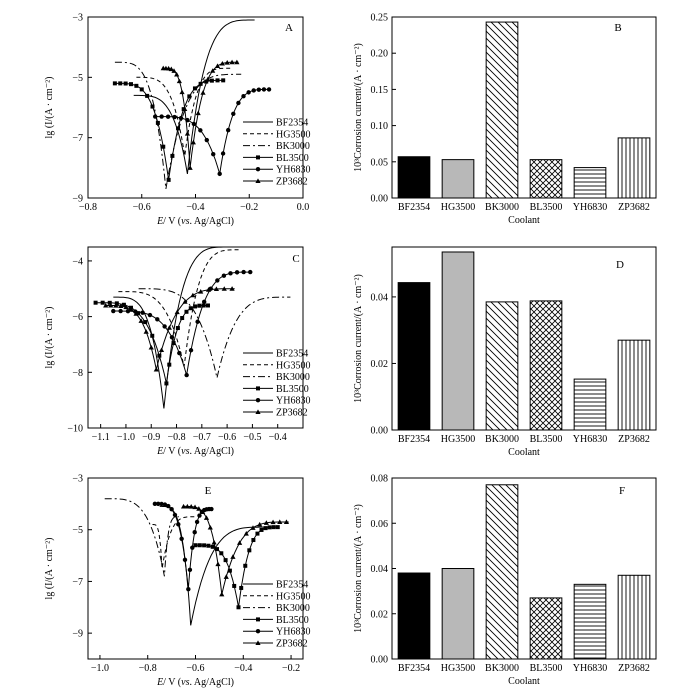 This screenshot has width=700, height=700. I want to click on bar-zp3682, so click(634, 385).